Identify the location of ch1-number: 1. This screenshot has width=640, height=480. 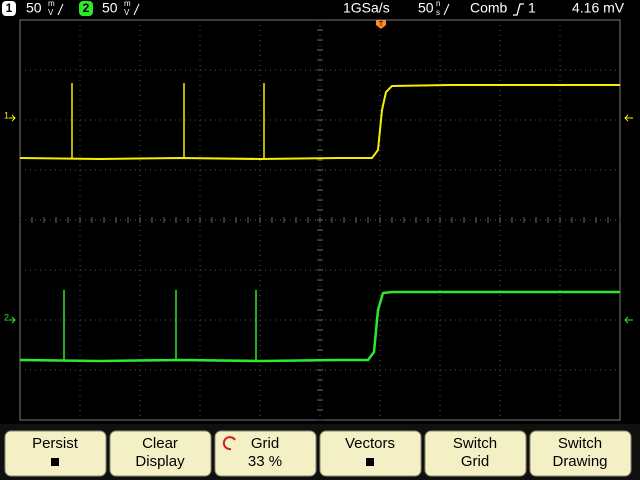
(9, 8).